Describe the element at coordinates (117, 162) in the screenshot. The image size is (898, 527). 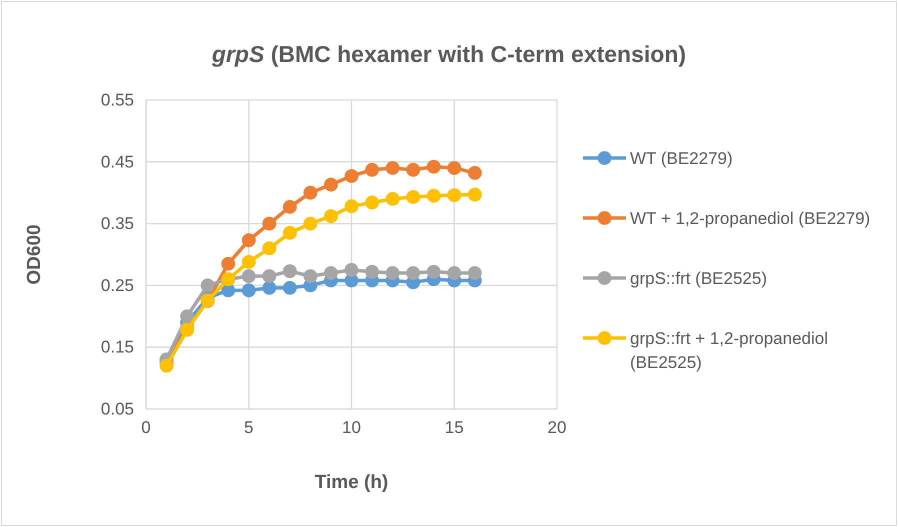
I see `y-tick-label: 0.45` at that location.